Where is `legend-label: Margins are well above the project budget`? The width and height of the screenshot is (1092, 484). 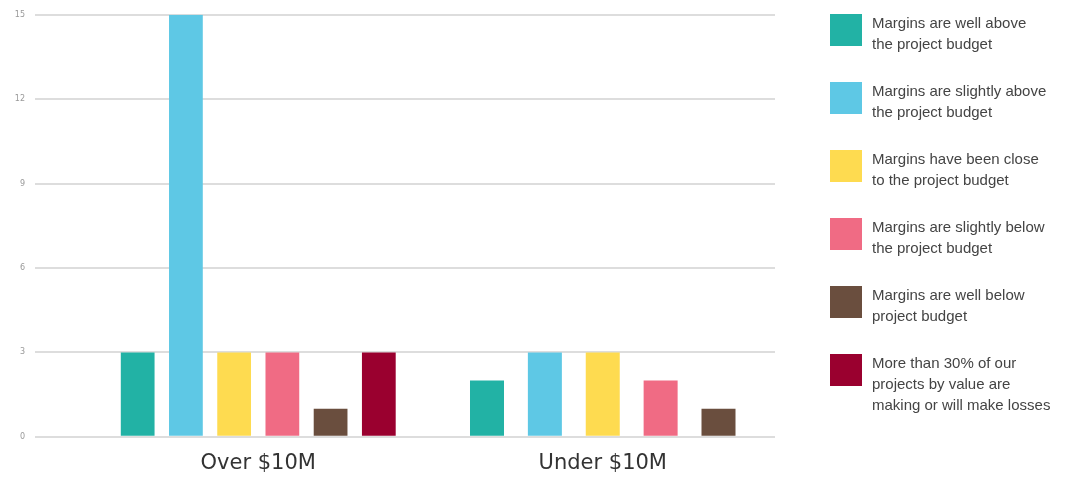
legend-label: Margins are well above the project budget is located at coordinates (950, 33).